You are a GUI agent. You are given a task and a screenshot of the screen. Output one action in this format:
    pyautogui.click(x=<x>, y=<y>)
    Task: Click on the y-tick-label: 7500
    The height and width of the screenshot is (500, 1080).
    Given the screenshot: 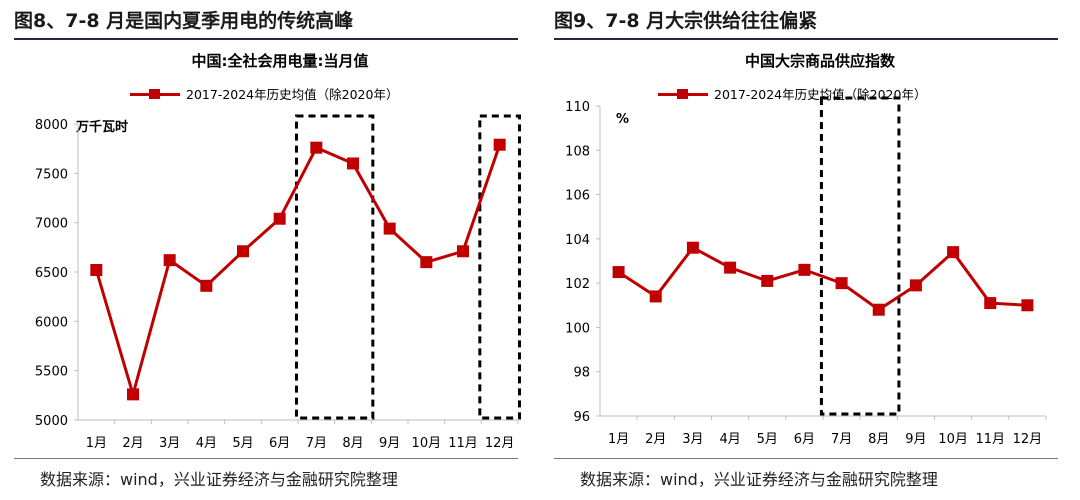 What is the action you would take?
    pyautogui.click(x=51, y=174)
    